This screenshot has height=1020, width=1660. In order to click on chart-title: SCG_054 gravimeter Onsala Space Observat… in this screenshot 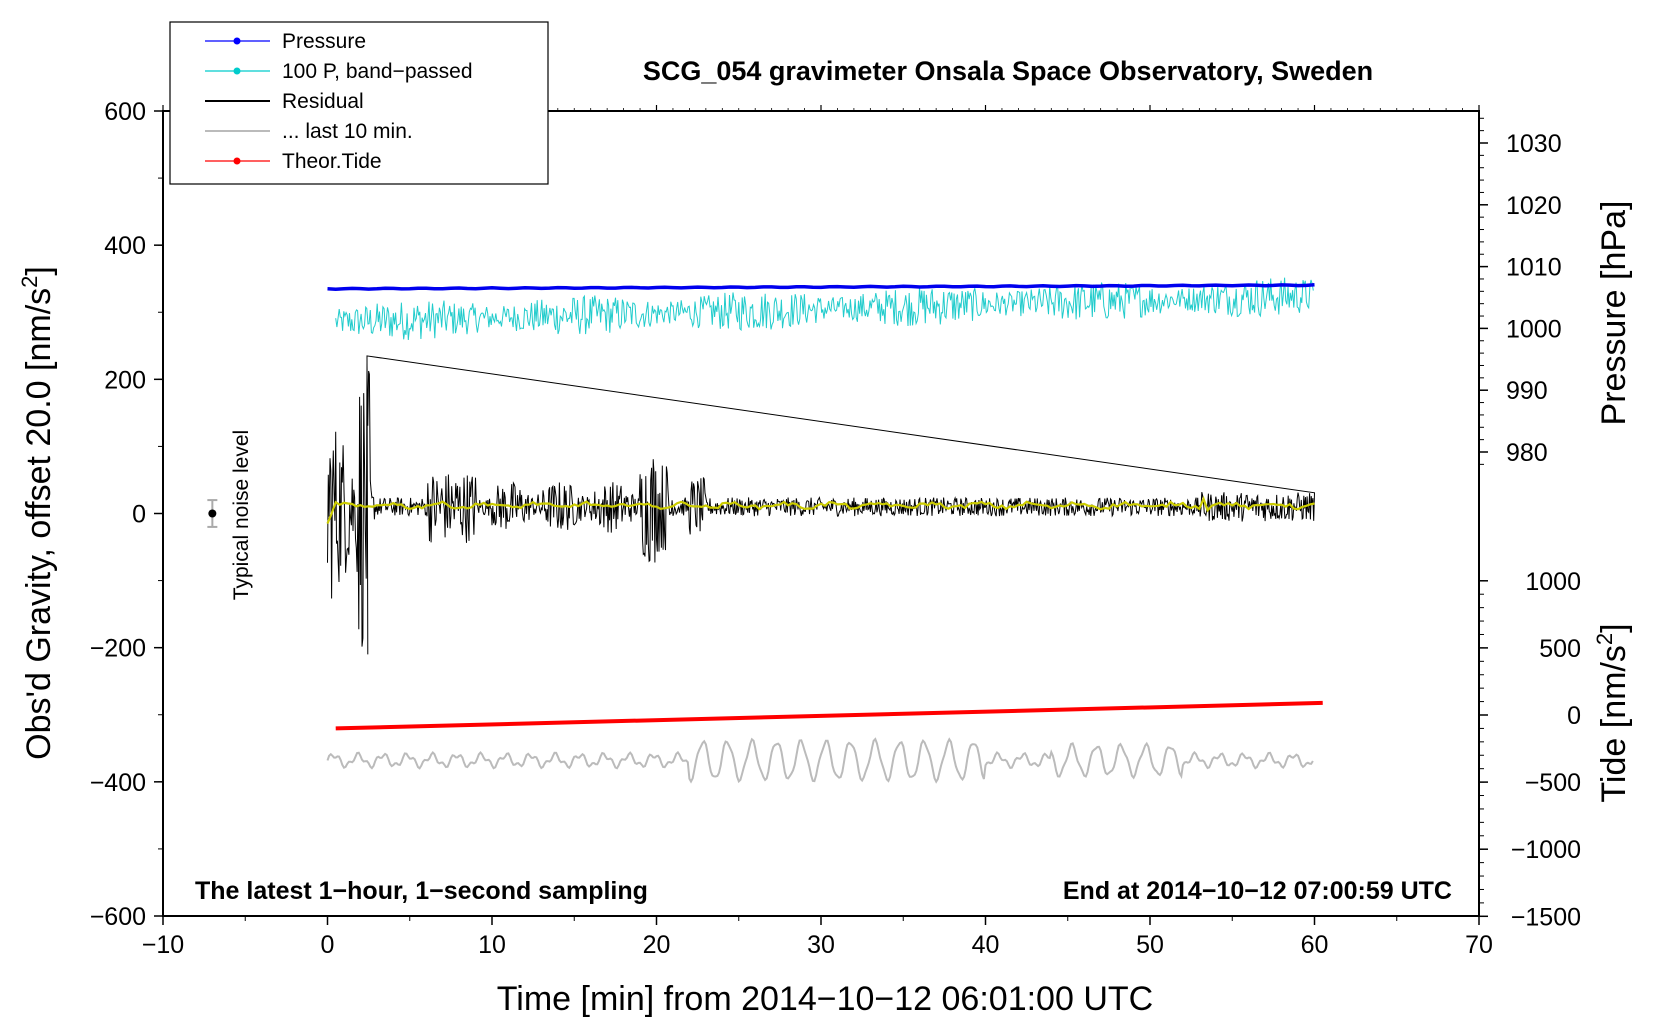, I will do `click(1008, 71)`.